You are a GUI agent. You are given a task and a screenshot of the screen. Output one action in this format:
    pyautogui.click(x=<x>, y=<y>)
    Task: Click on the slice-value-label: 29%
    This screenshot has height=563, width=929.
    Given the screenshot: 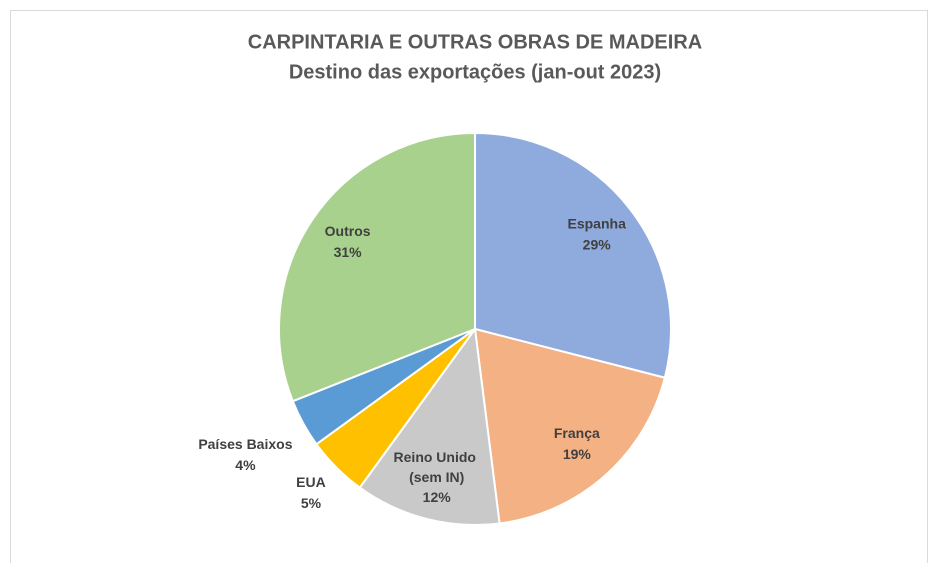 What is the action you would take?
    pyautogui.click(x=597, y=244)
    